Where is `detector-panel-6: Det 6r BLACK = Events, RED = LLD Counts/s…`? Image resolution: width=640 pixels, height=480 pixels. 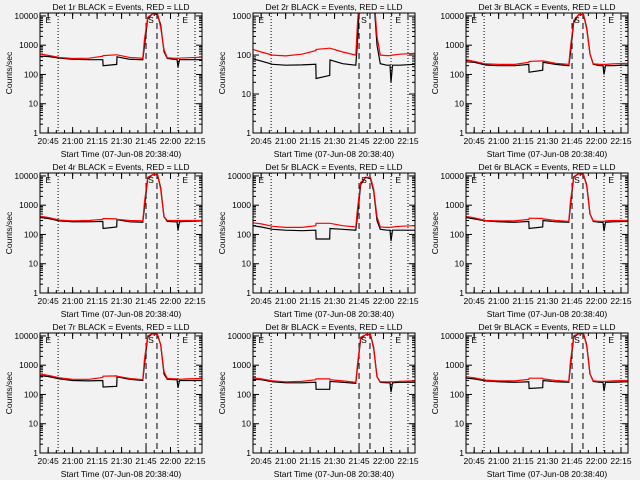 detector-panel-6: Det 6r BLACK = Events, RED = LLD Counts/s… is located at coordinates (531, 240).